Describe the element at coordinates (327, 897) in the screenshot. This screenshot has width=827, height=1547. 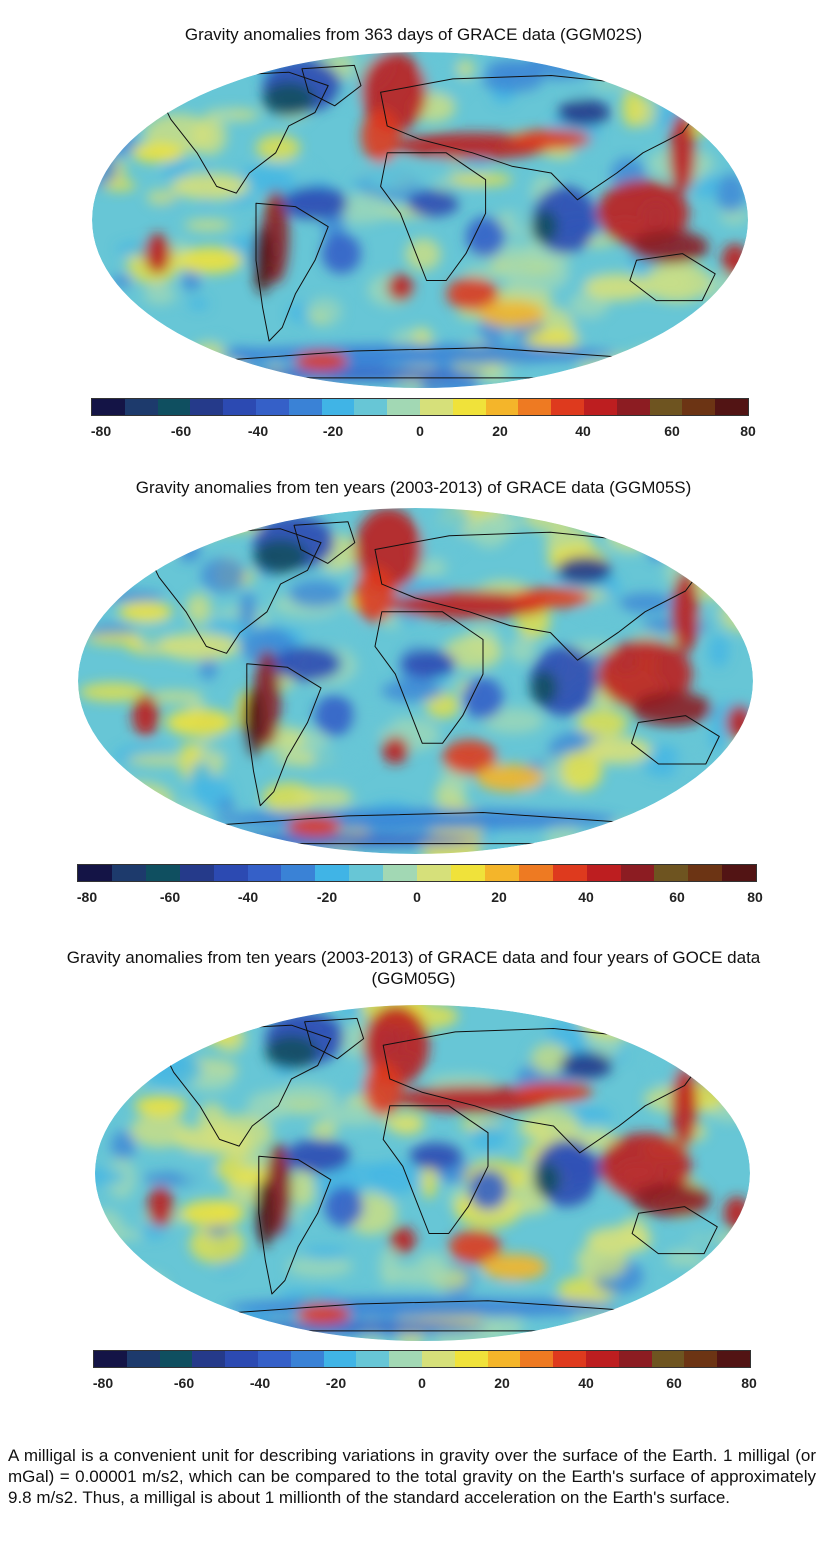
I see `colorbar-tick-label: -20` at that location.